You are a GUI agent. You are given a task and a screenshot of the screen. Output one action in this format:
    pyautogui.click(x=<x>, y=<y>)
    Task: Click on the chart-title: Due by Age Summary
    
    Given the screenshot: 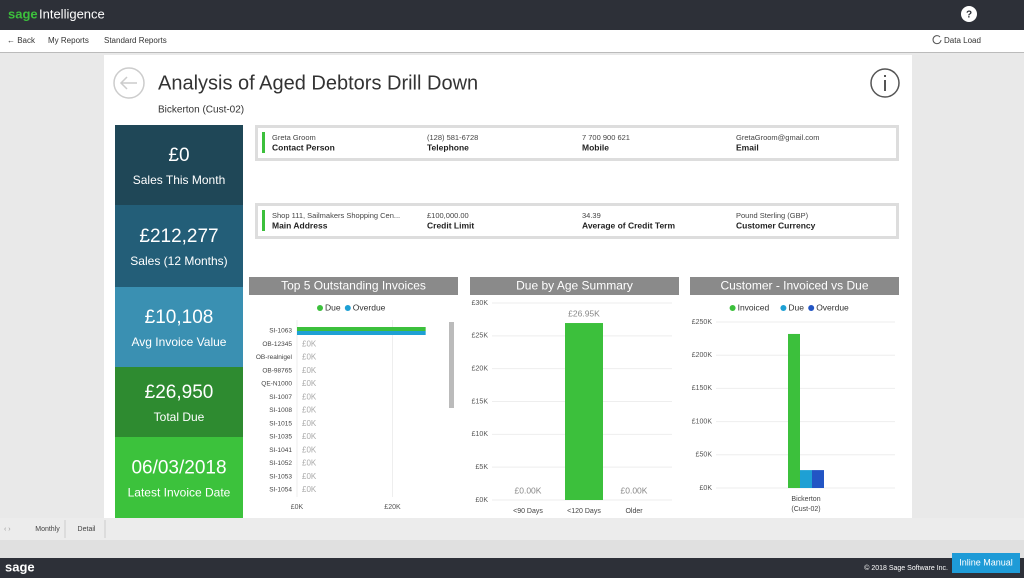 What is the action you would take?
    pyautogui.click(x=574, y=286)
    